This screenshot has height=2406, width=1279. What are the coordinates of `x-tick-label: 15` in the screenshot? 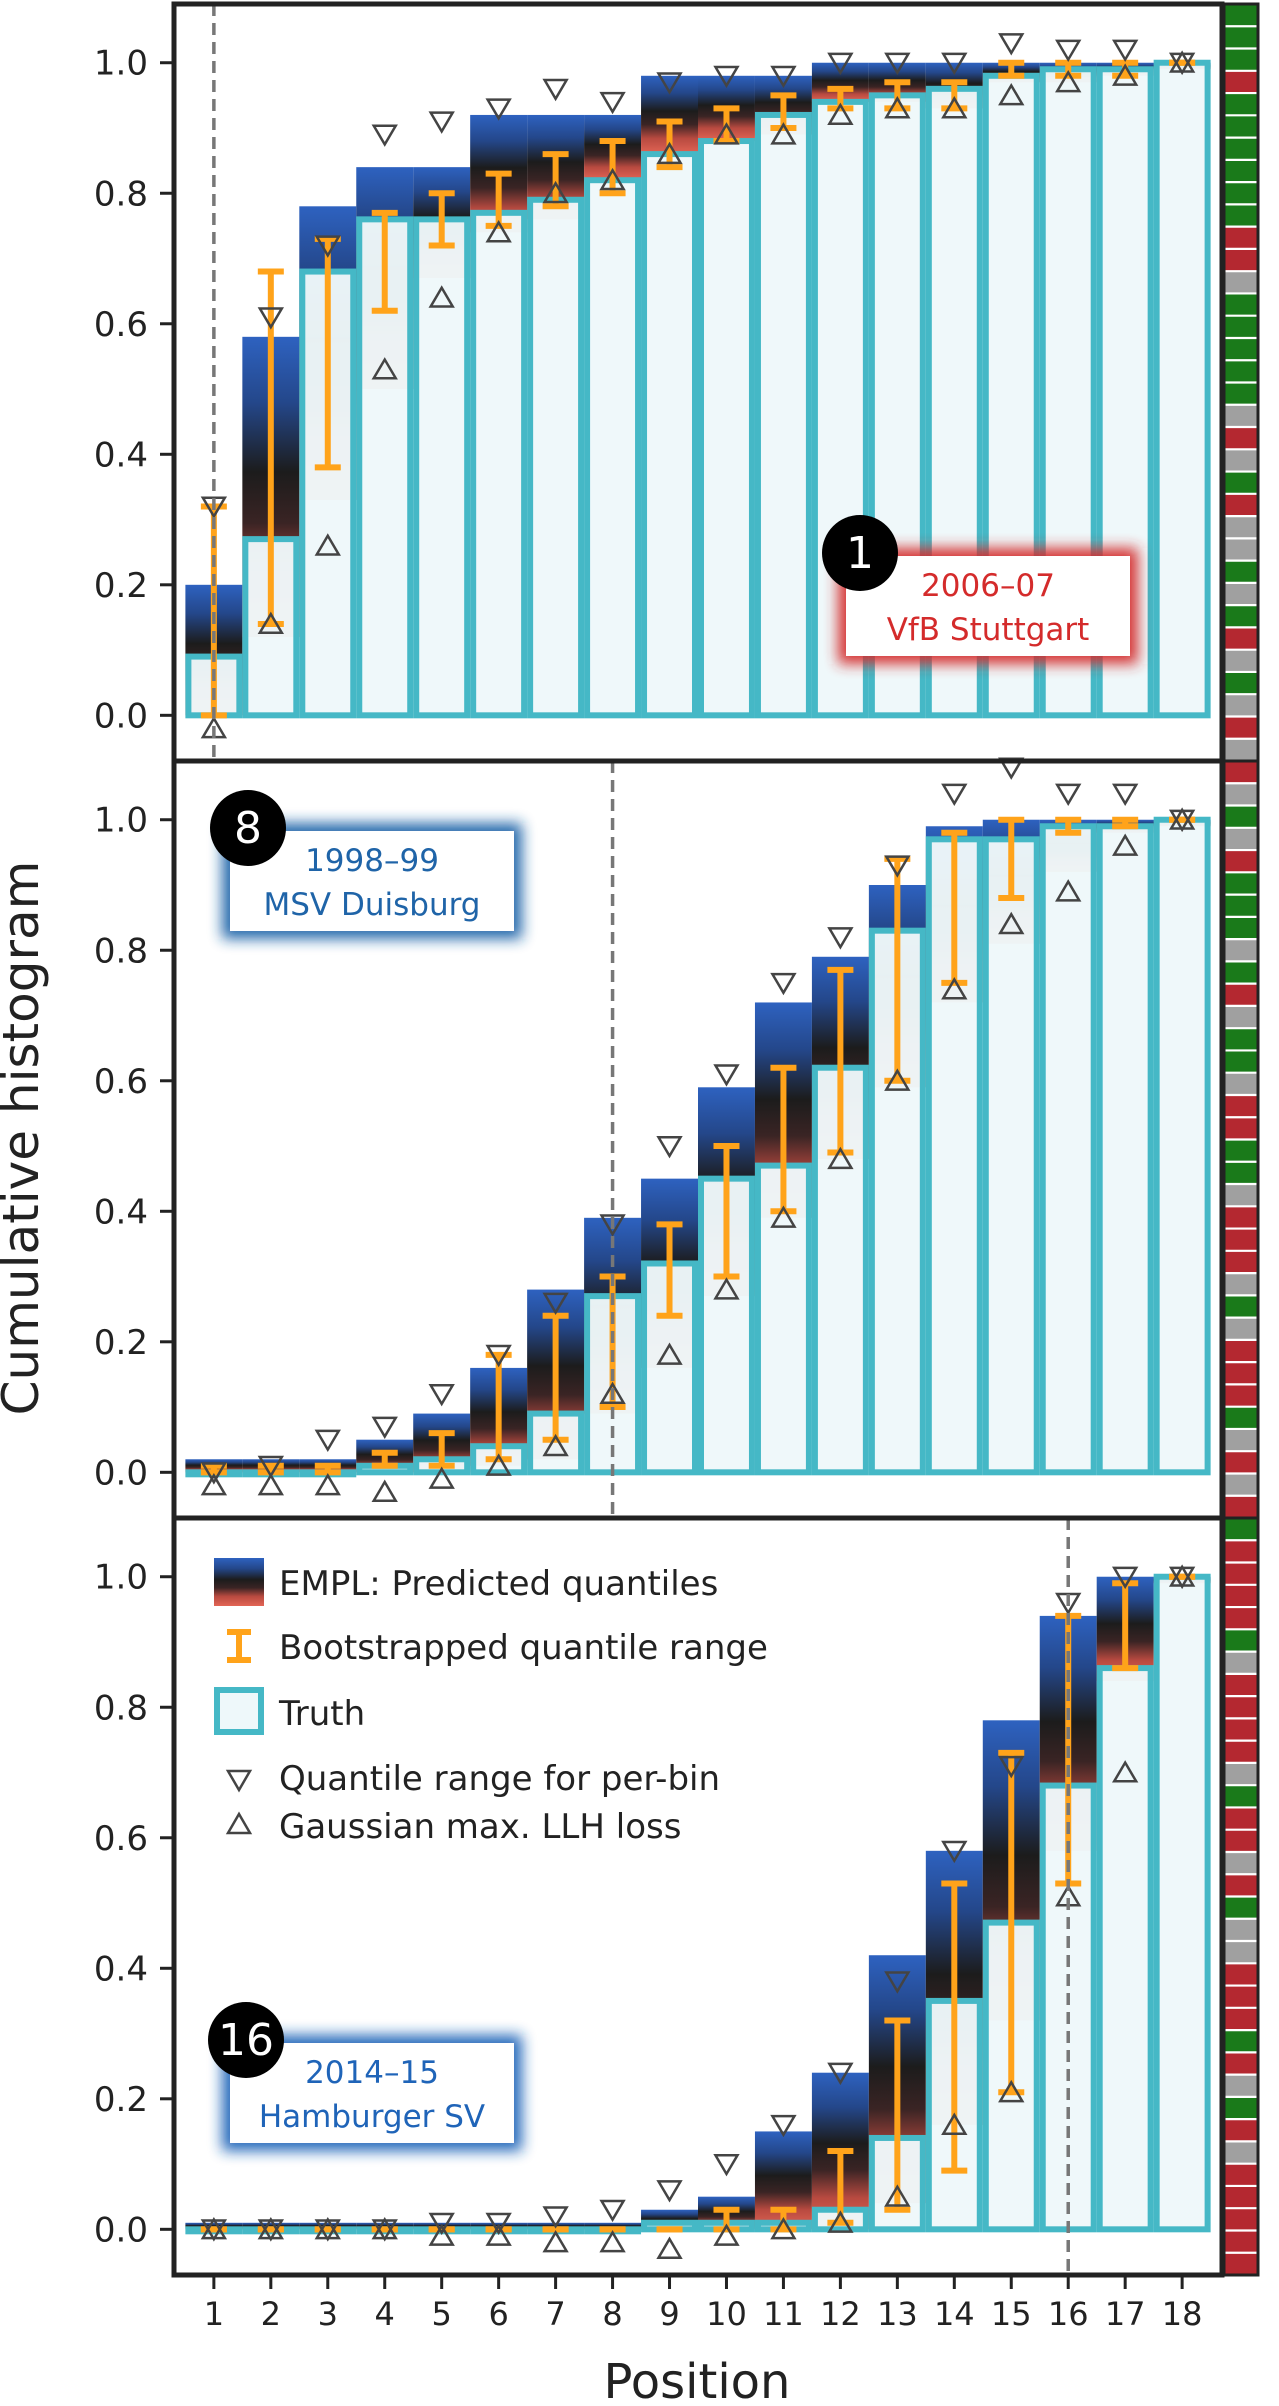 It's located at (1011, 2314).